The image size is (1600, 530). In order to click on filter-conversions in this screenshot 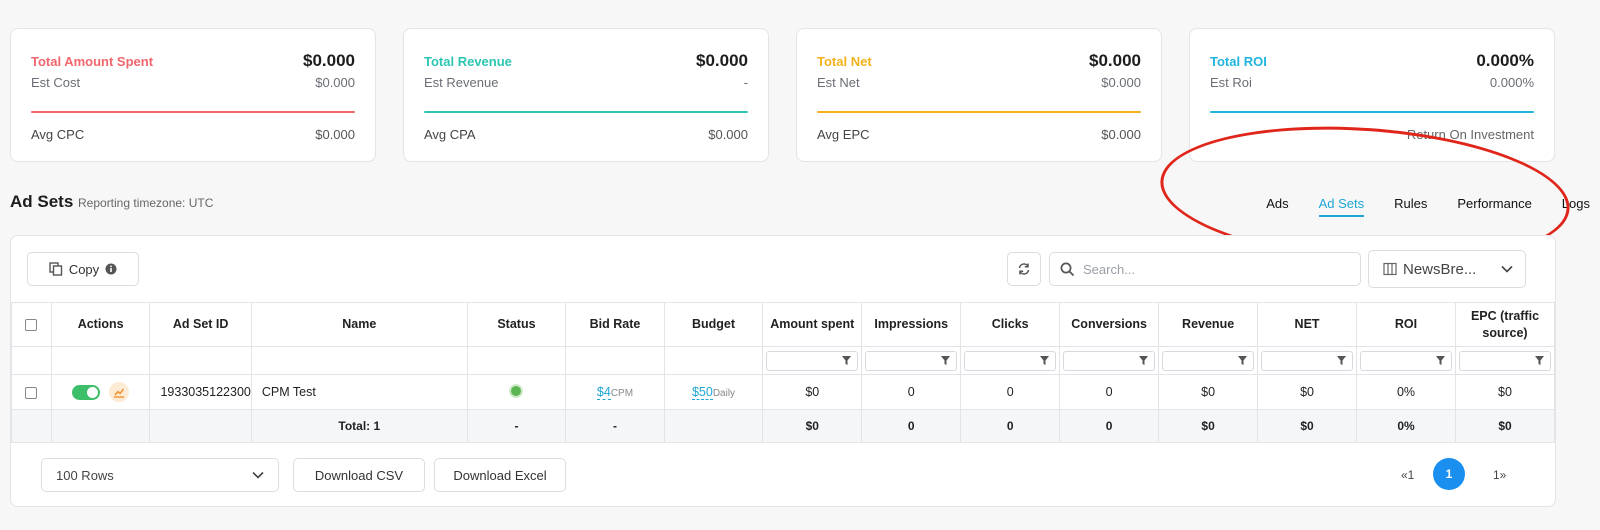, I will do `click(1109, 360)`.